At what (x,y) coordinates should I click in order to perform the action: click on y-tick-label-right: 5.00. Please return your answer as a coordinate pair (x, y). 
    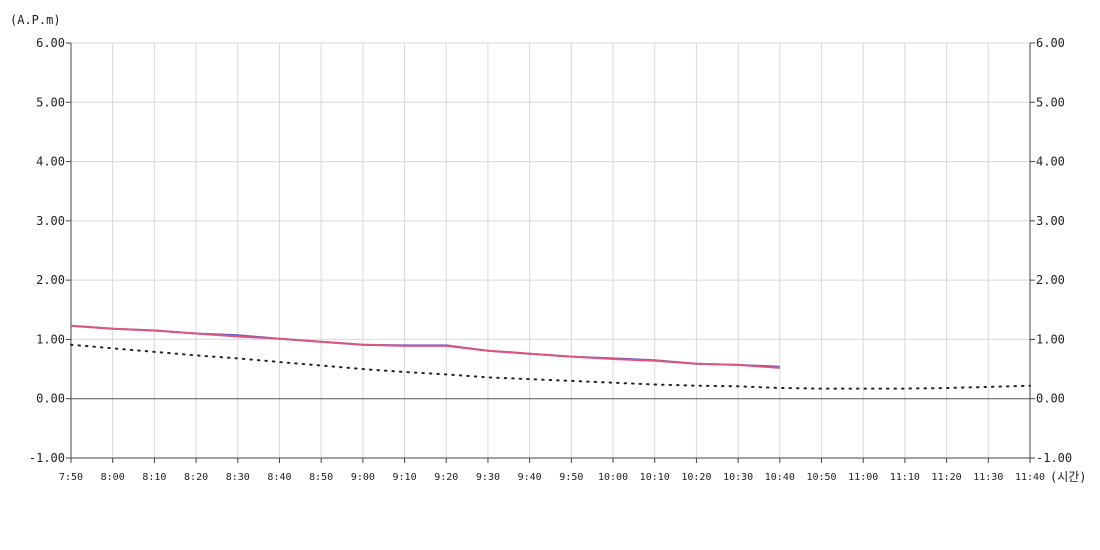
    Looking at the image, I should click on (1050, 102).